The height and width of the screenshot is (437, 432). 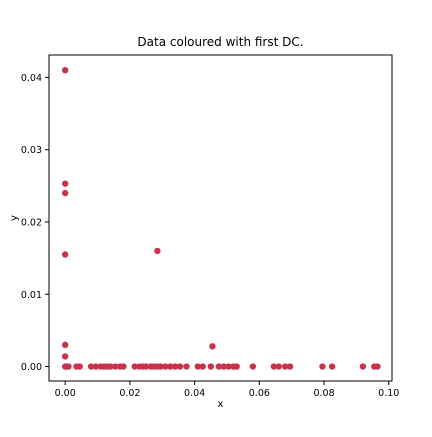 I want to click on x-tick-label: 0.02, so click(x=129, y=393).